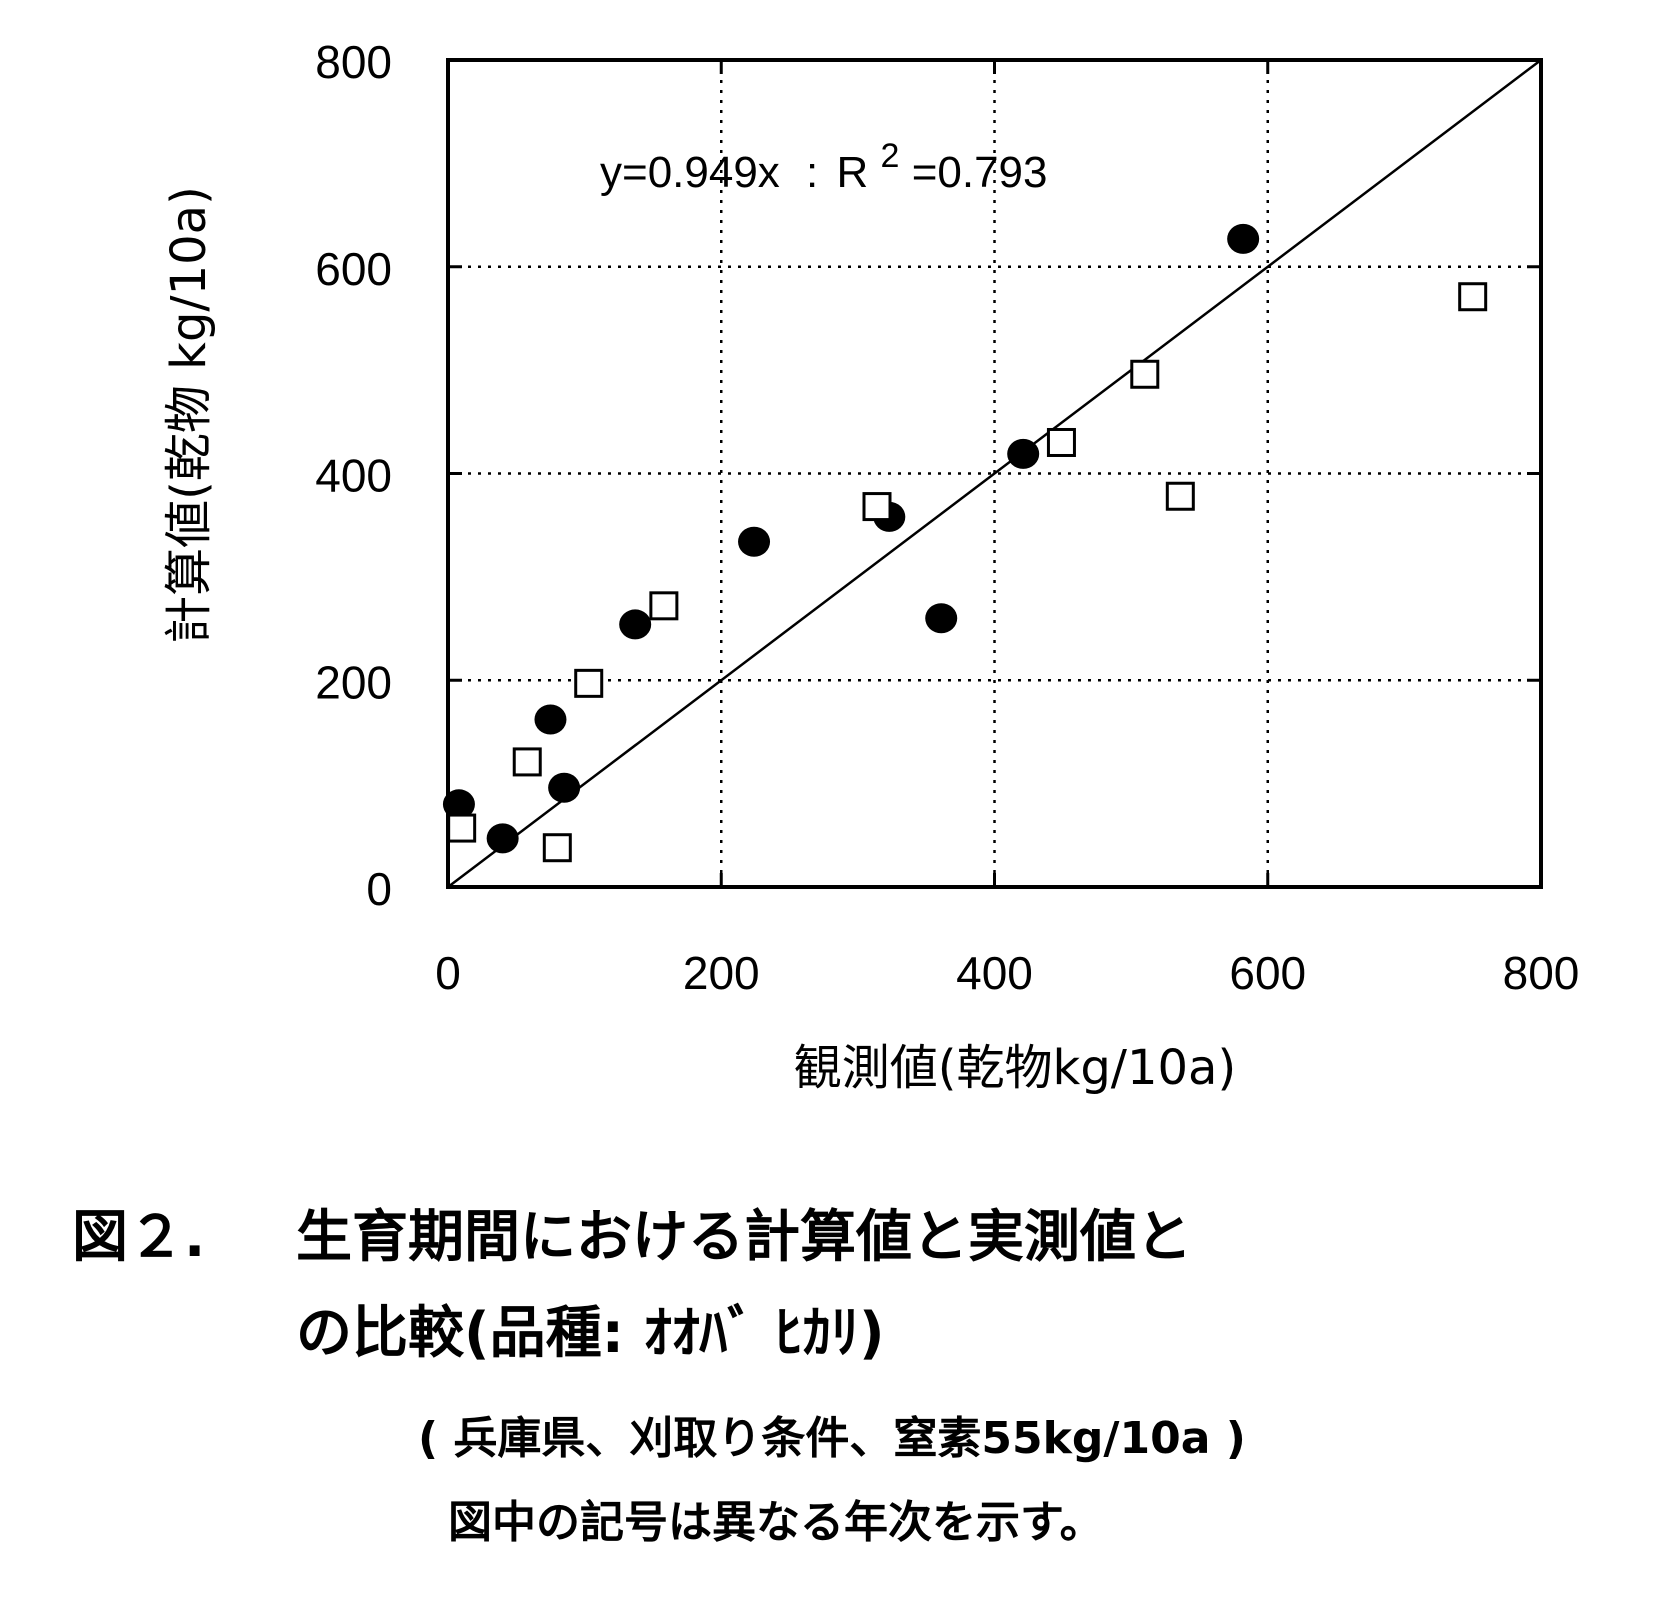  What do you see at coordinates (379, 889) in the screenshot?
I see `y-tick-label: 0` at bounding box center [379, 889].